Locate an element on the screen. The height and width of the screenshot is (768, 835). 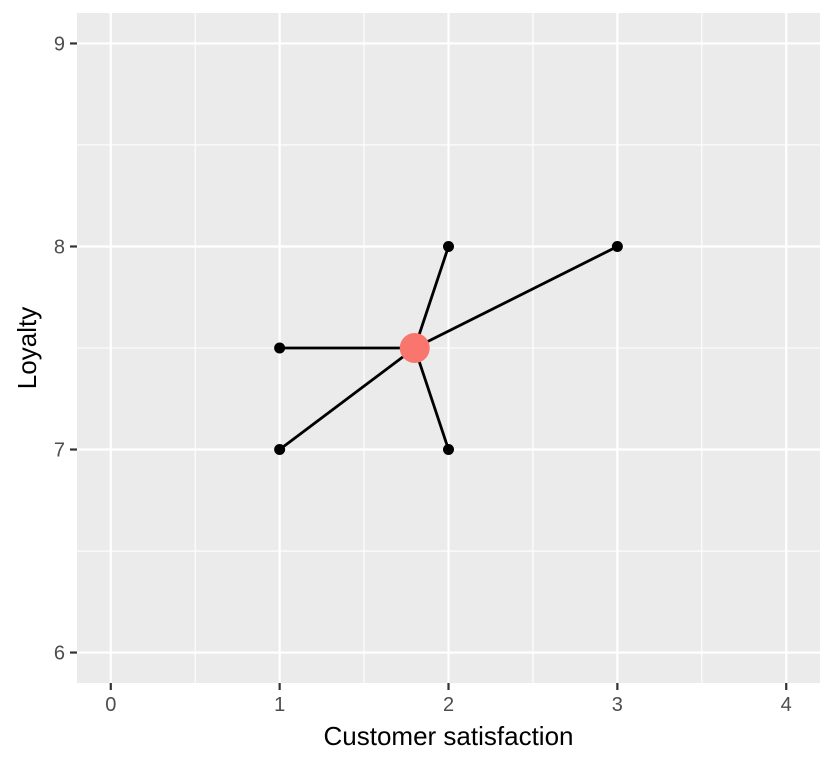
x-tick-label: 1 is located at coordinates (279, 705).